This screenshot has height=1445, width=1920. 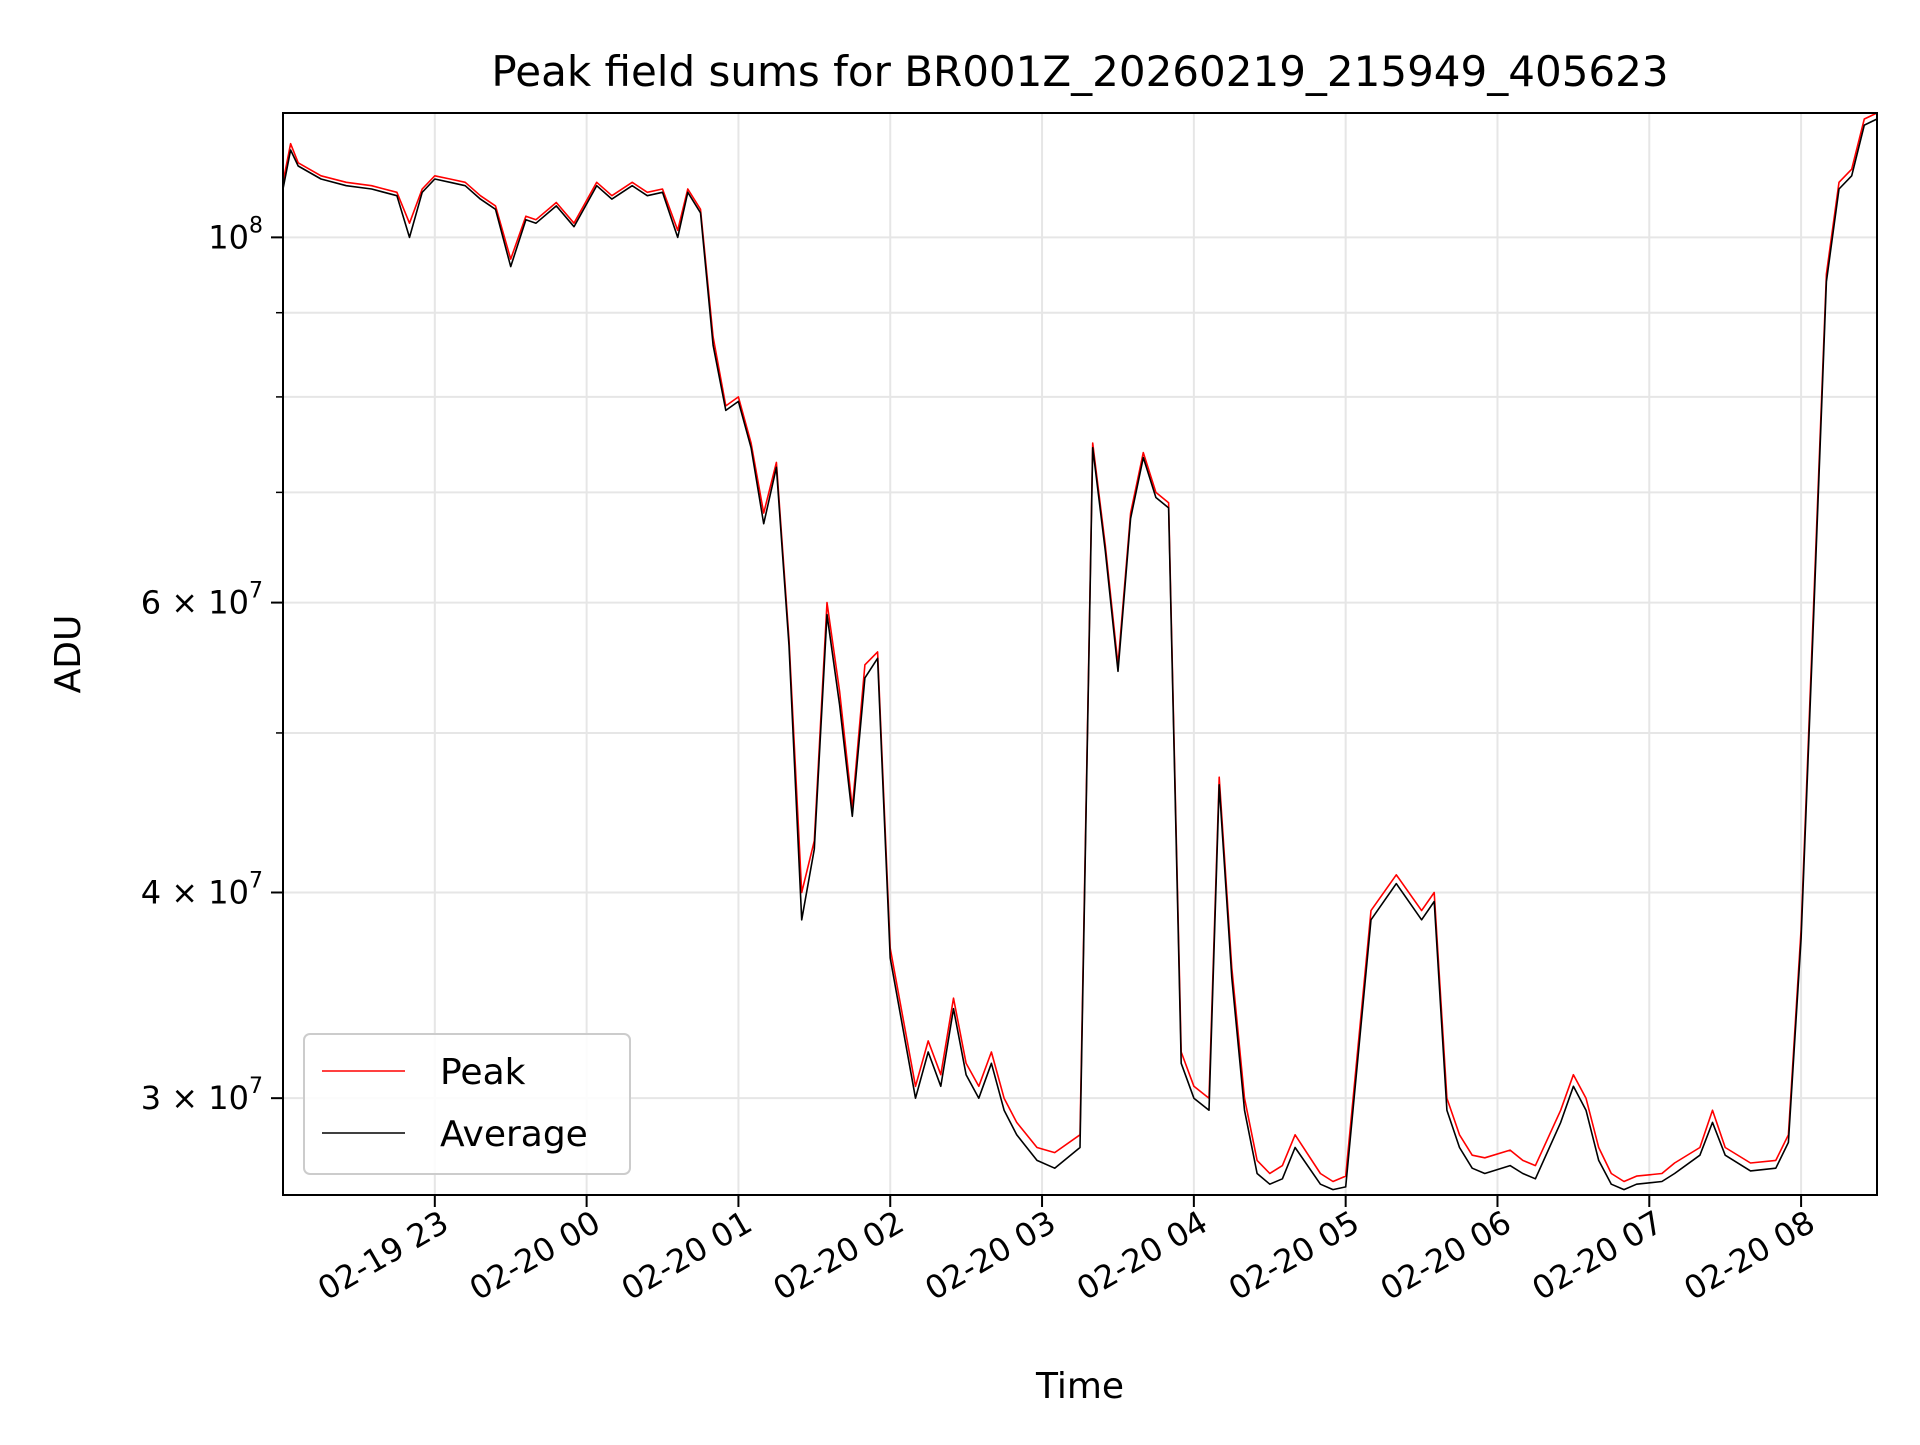 What do you see at coordinates (202, 889) in the screenshot?
I see `y-tick-label: 4 × 107` at bounding box center [202, 889].